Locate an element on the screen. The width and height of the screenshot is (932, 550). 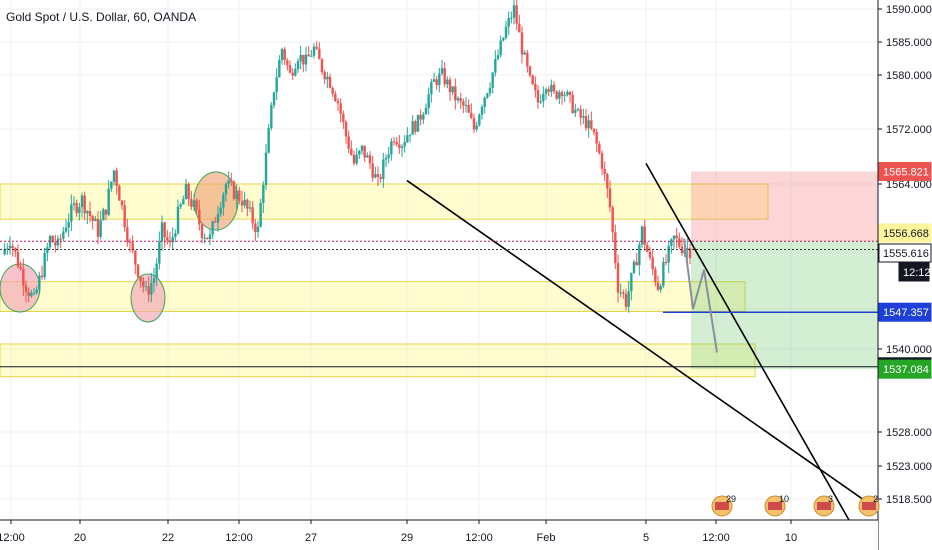
price-tag-label: 1565.821 is located at coordinates (906, 172).